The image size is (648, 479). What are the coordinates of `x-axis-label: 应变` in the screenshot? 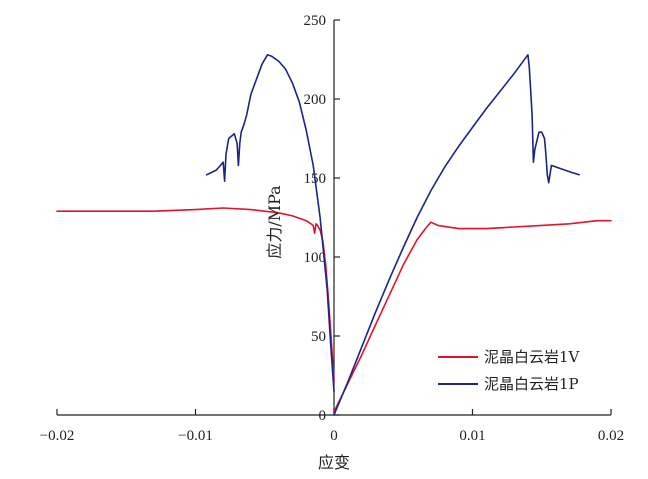 It's located at (334, 462).